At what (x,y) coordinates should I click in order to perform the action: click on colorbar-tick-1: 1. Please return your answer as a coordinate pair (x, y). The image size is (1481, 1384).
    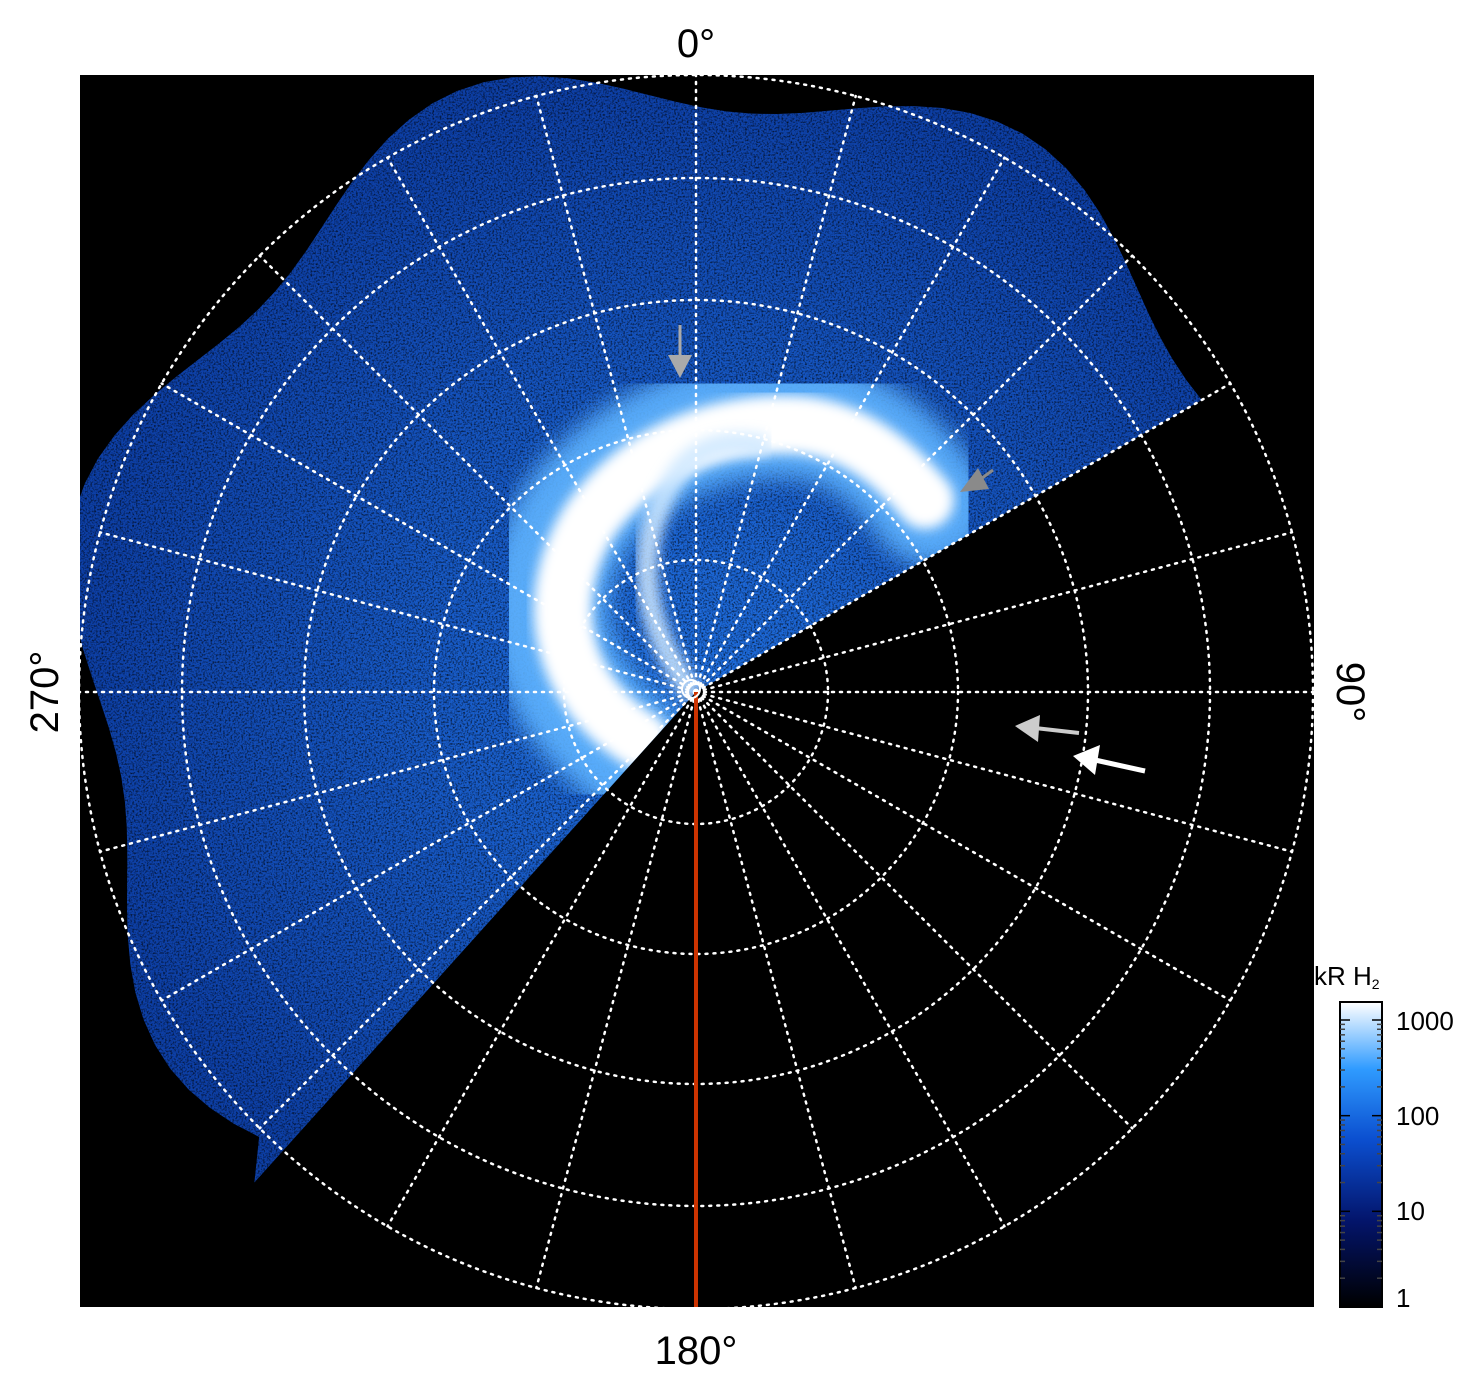
    Looking at the image, I should click on (1403, 1298).